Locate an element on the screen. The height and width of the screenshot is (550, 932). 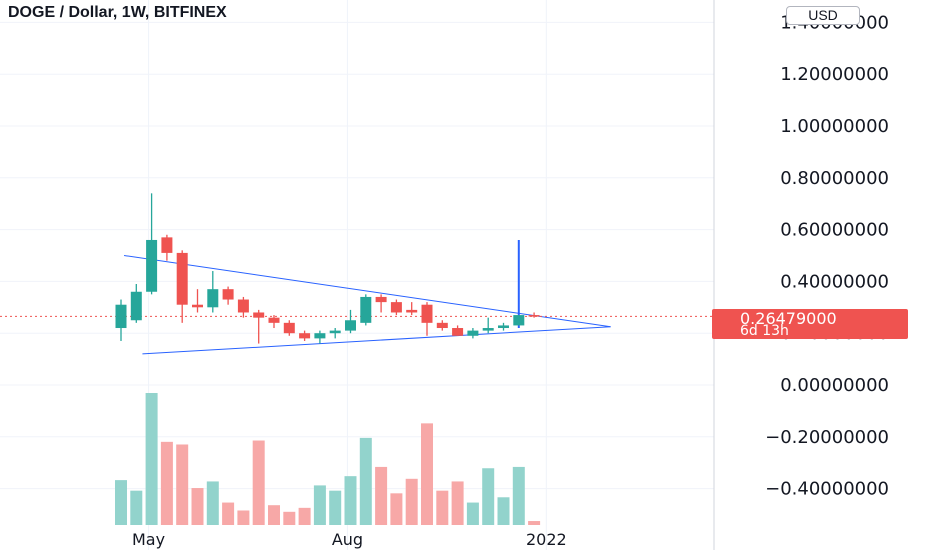
last-price-tag: 0.26479000 6d 13h is located at coordinates (810, 324).